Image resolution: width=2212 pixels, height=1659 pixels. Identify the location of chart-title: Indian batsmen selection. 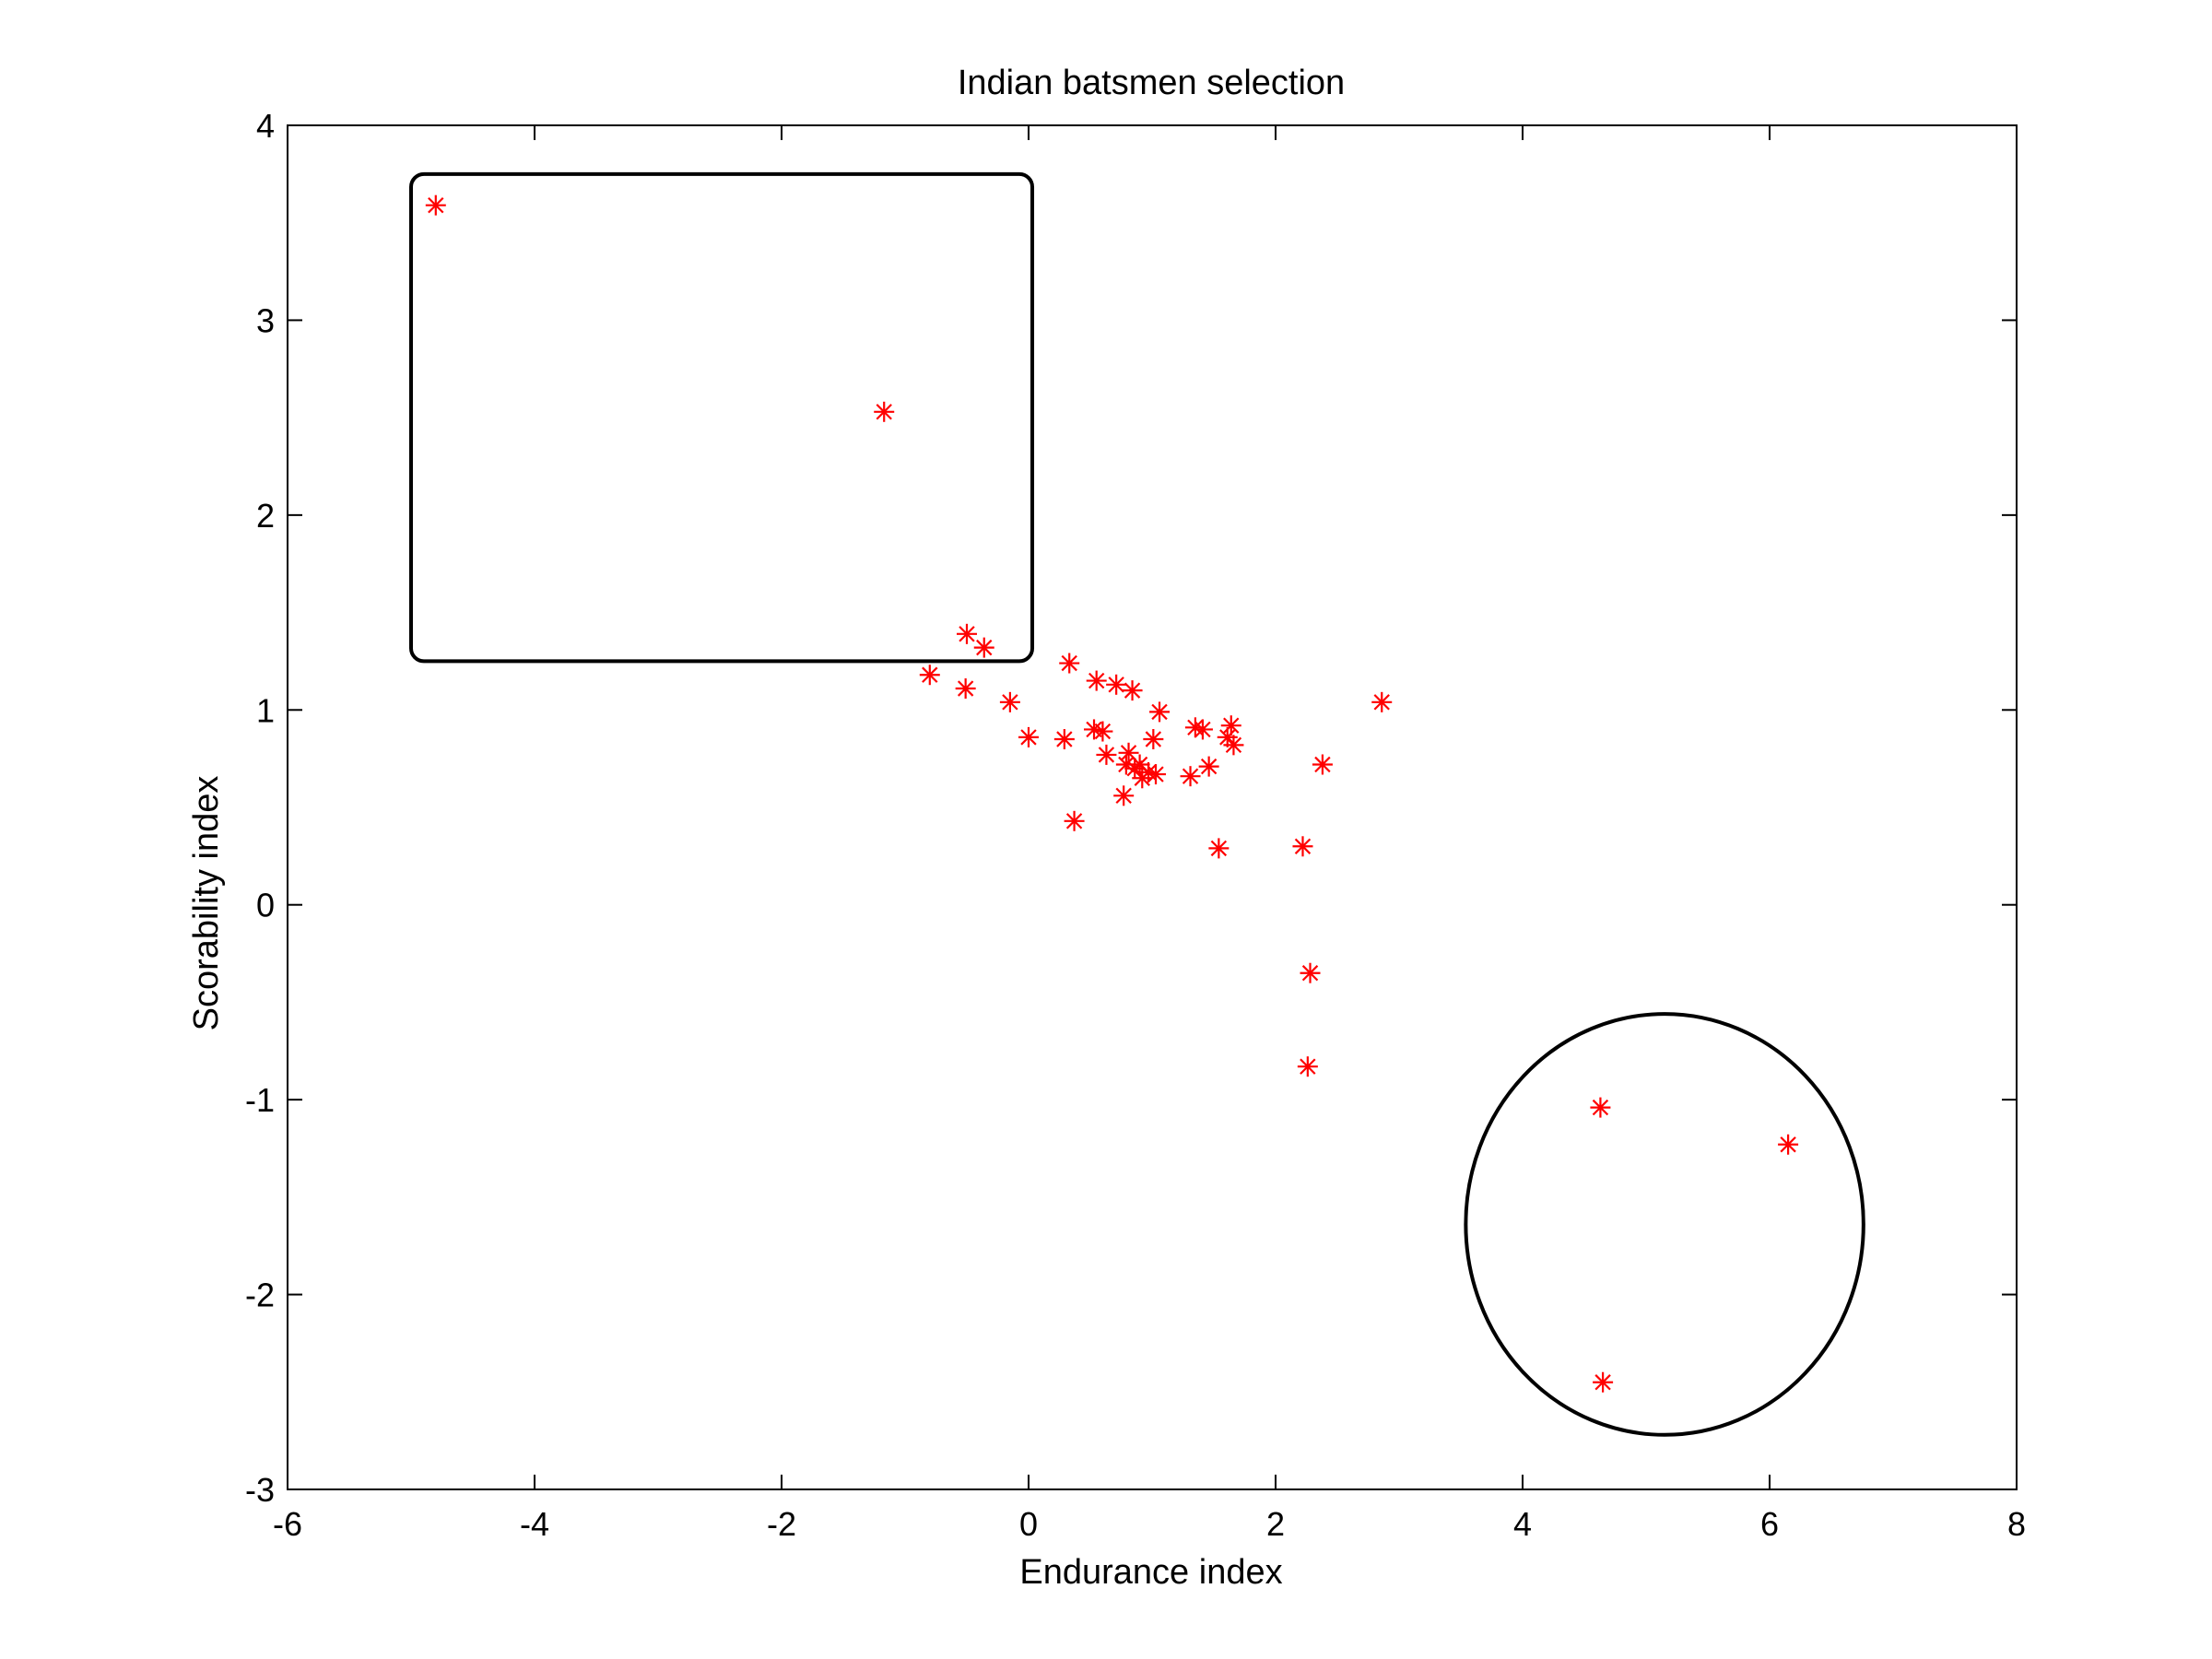
(1151, 83).